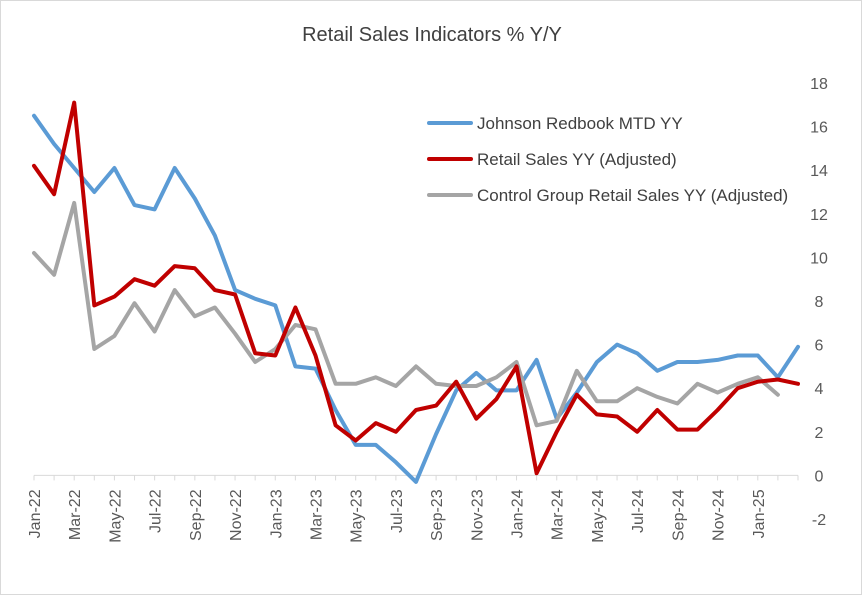 The image size is (862, 596). I want to click on x-tick-label: Sep-23, so click(437, 515).